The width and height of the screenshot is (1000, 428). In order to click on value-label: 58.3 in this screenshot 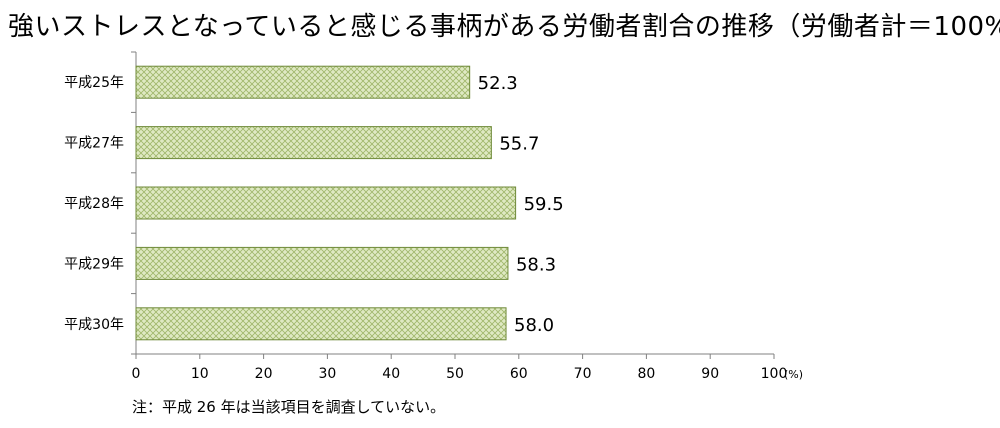, I will do `click(536, 264)`.